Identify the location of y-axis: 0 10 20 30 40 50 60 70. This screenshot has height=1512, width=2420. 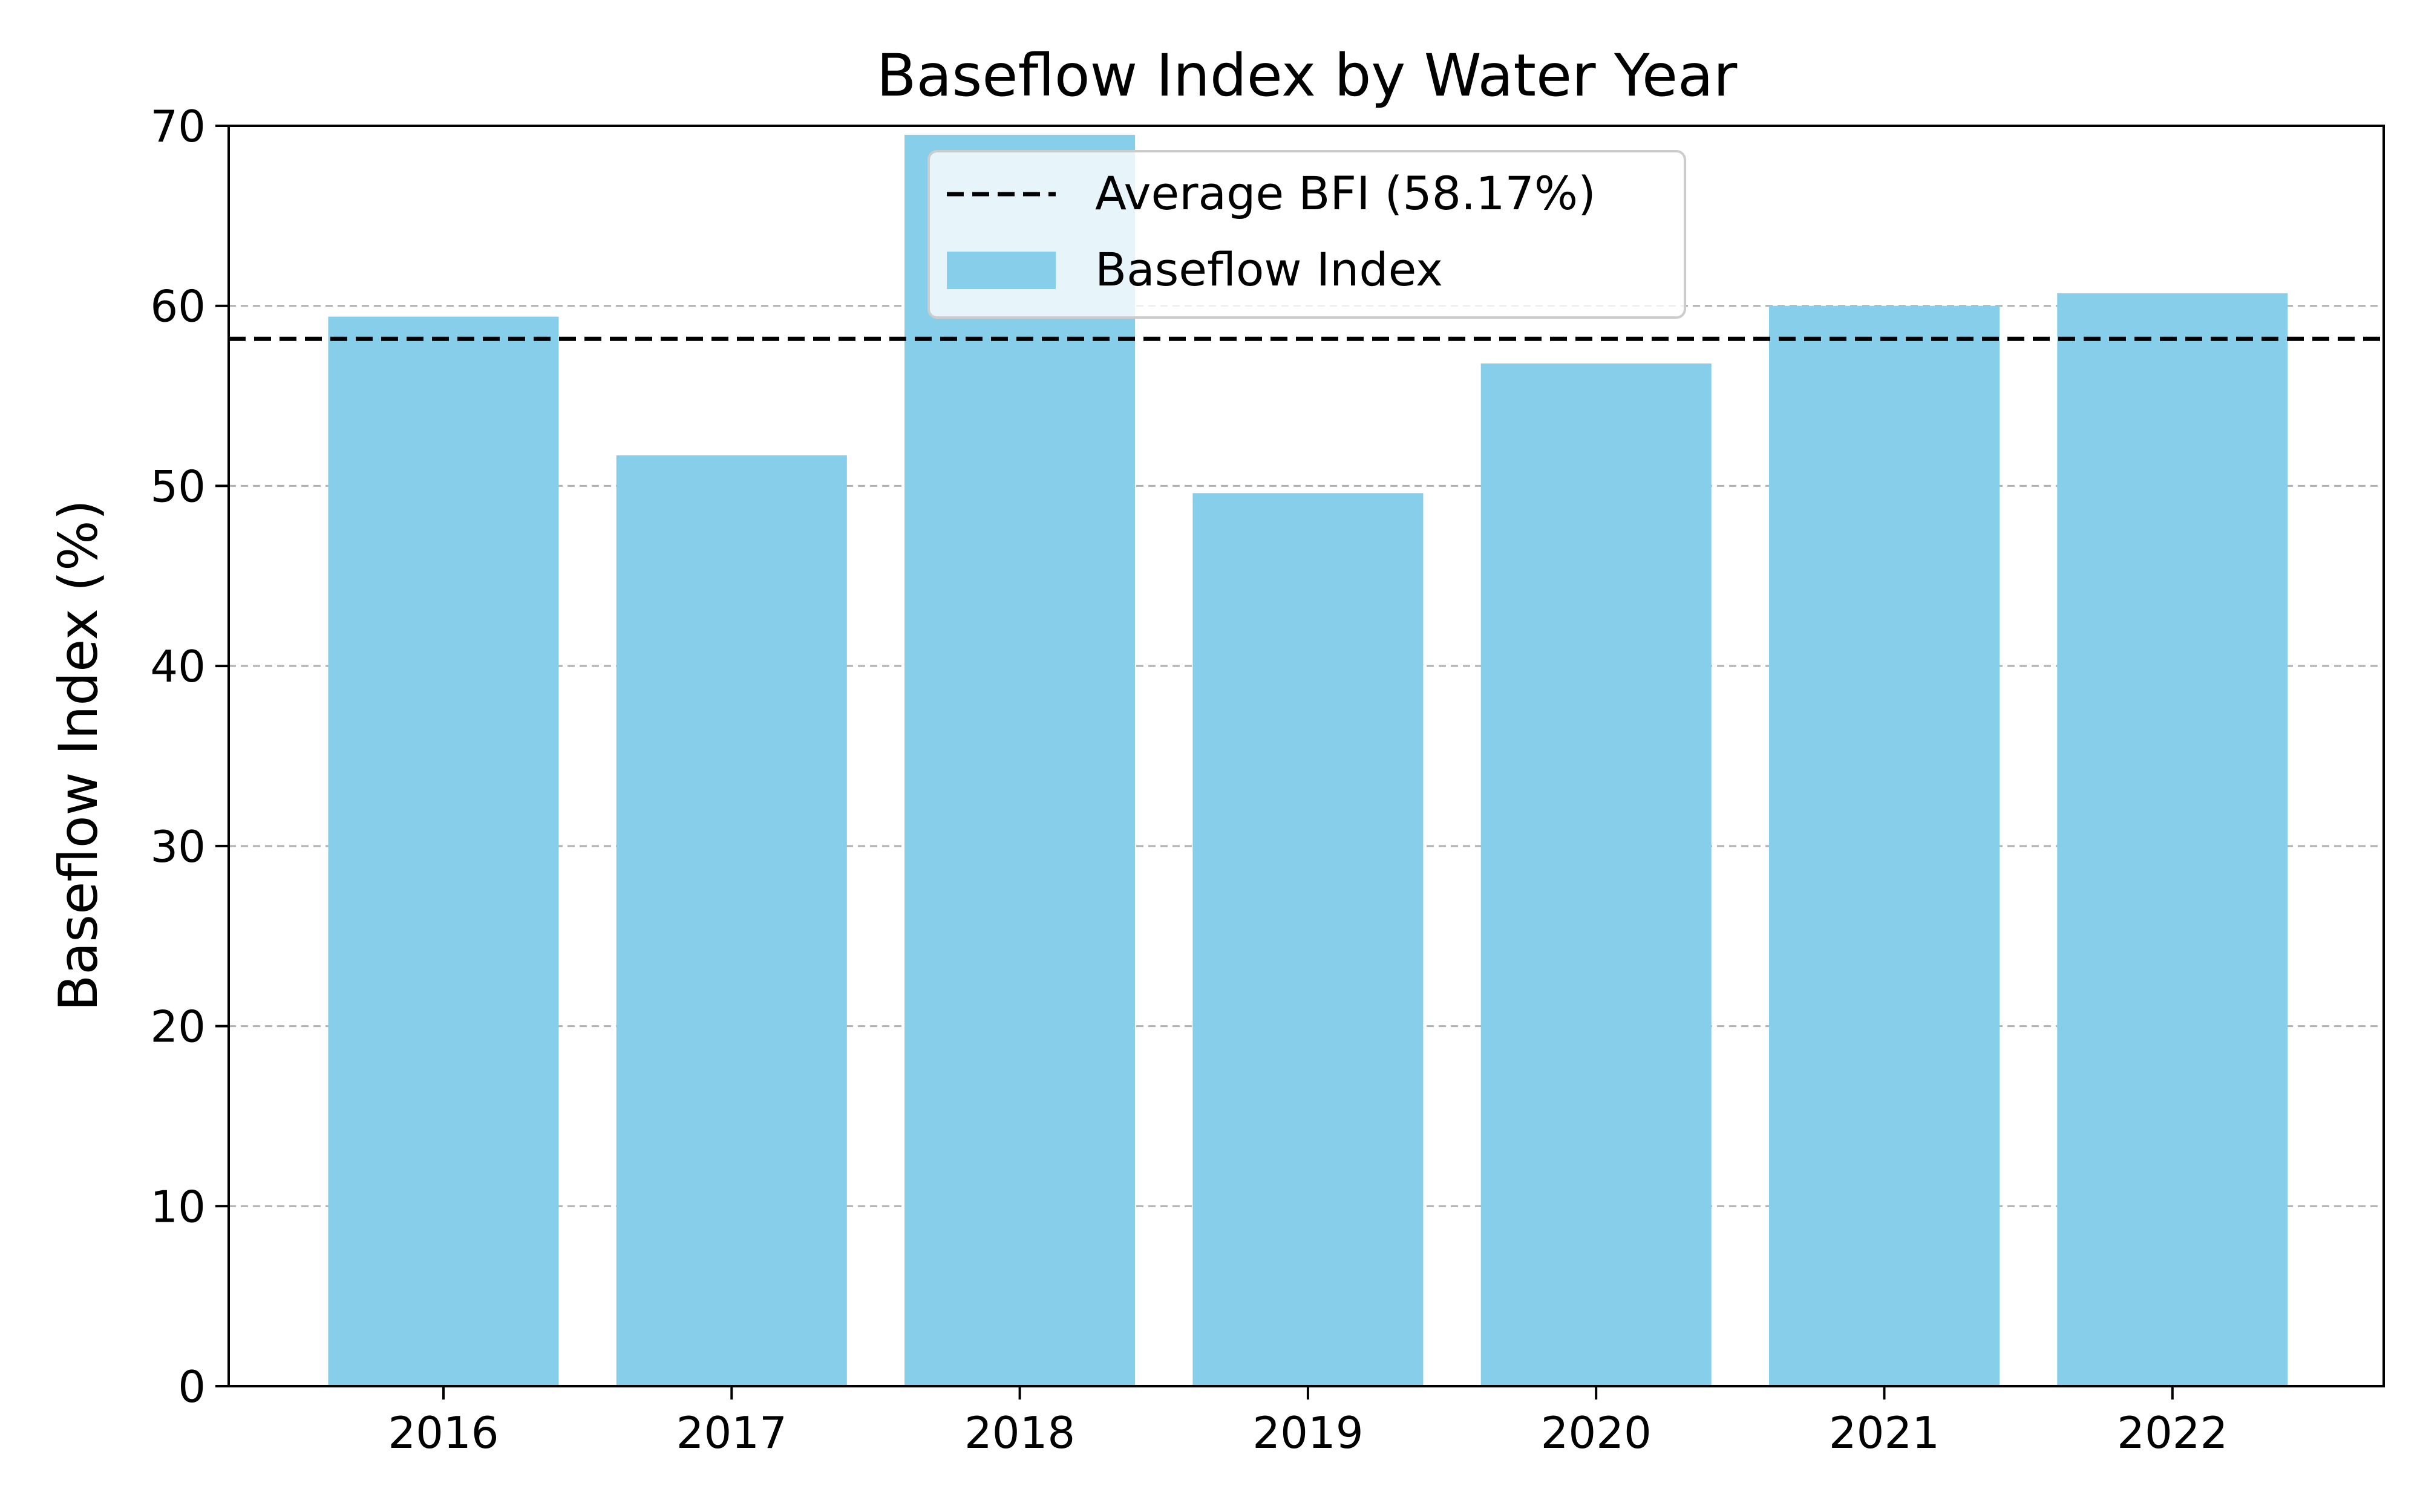
(189, 756).